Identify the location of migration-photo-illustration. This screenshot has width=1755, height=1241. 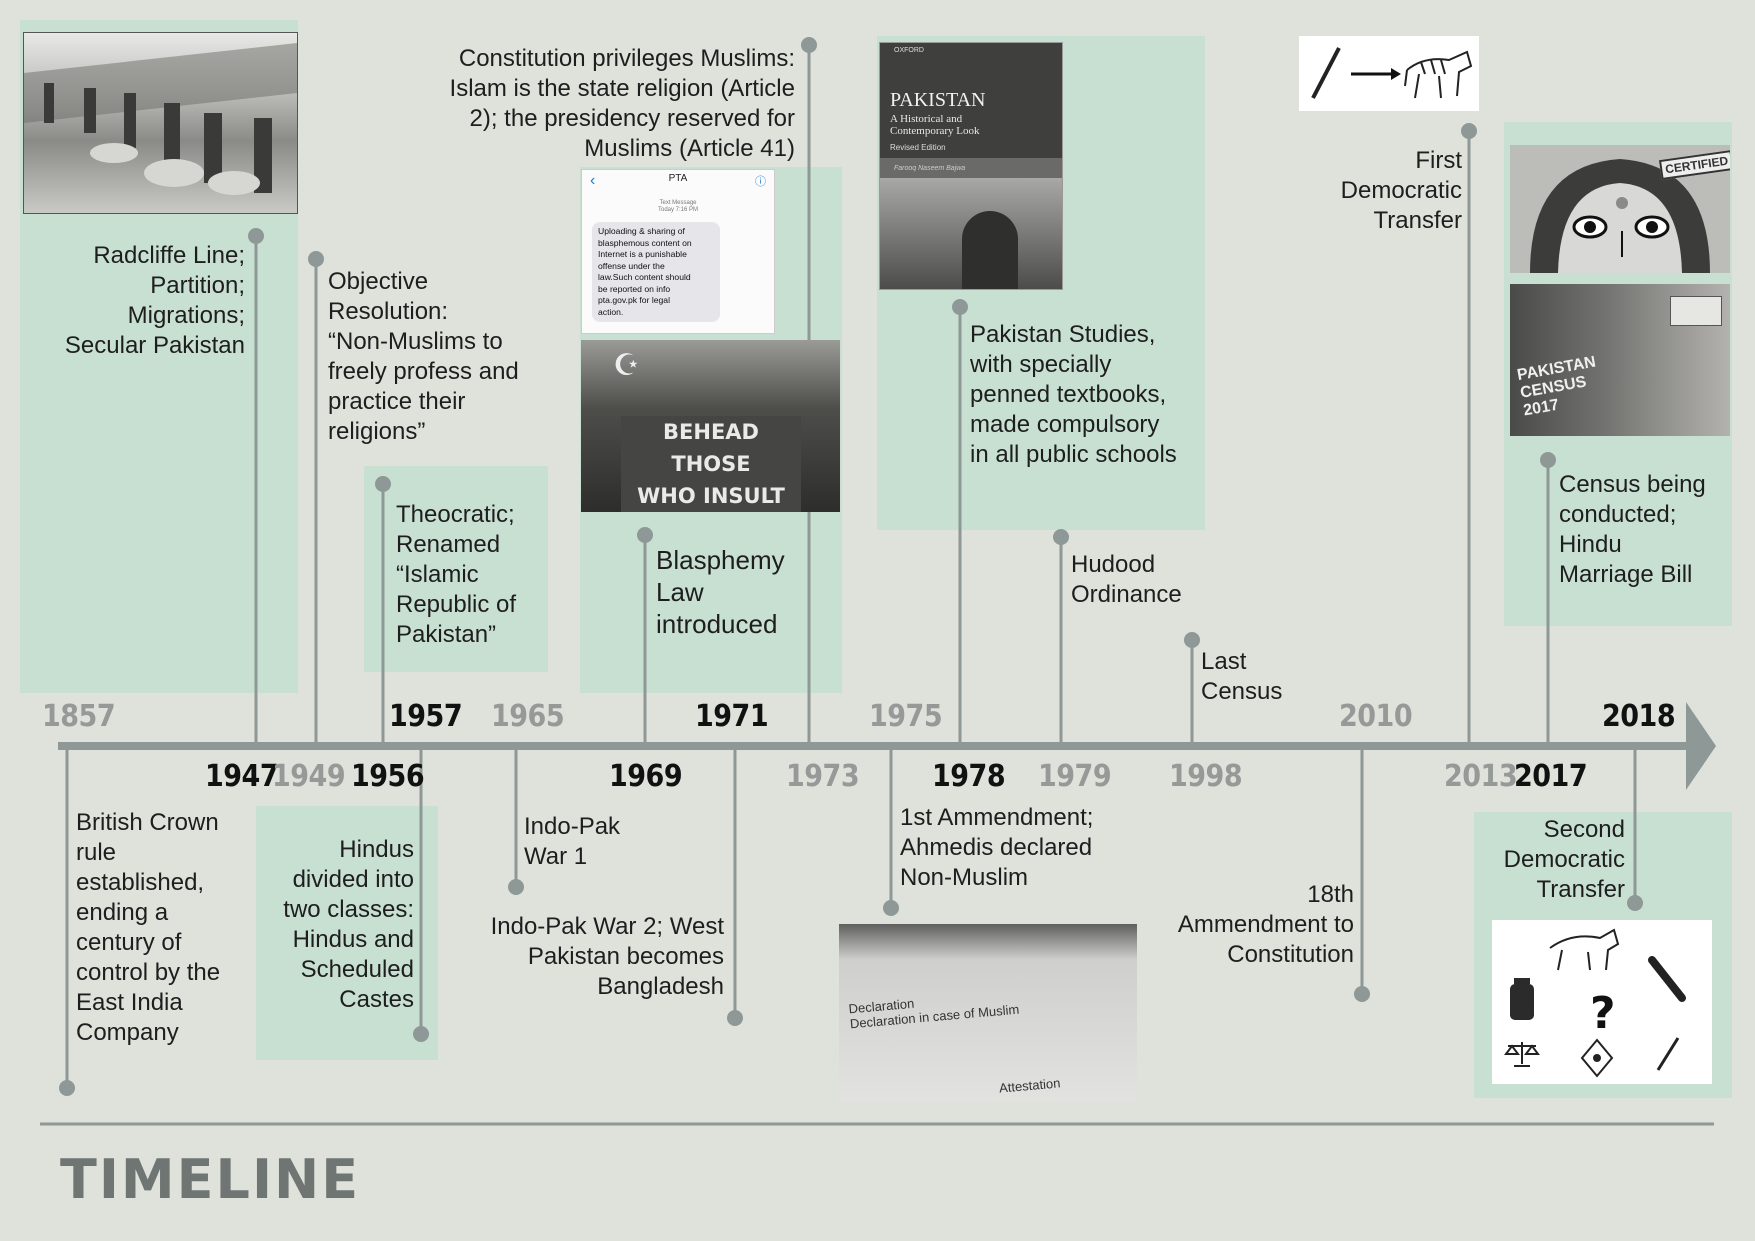
(160, 119).